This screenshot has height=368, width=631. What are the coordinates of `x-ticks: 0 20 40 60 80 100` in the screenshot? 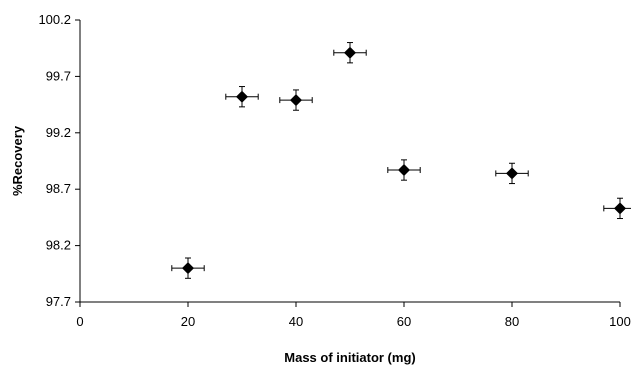 It's located at (353, 315).